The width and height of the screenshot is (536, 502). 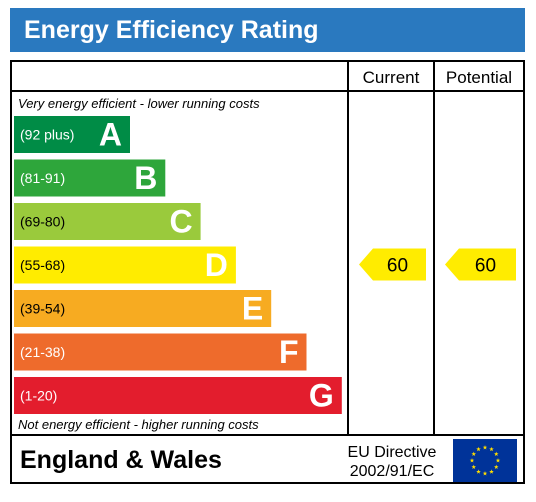 I want to click on title-bar: Energy Efficiency Rating, so click(x=267, y=30).